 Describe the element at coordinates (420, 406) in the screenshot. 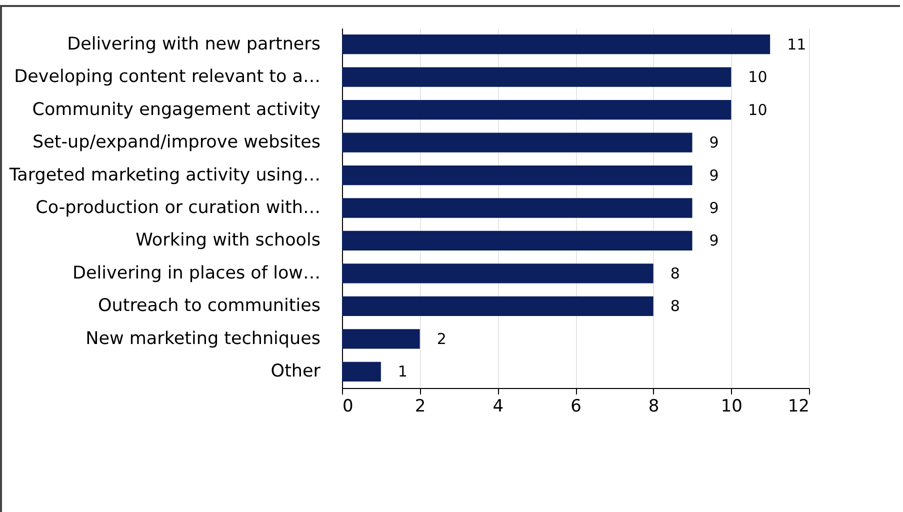

I see `x-tick-label: 2` at that location.